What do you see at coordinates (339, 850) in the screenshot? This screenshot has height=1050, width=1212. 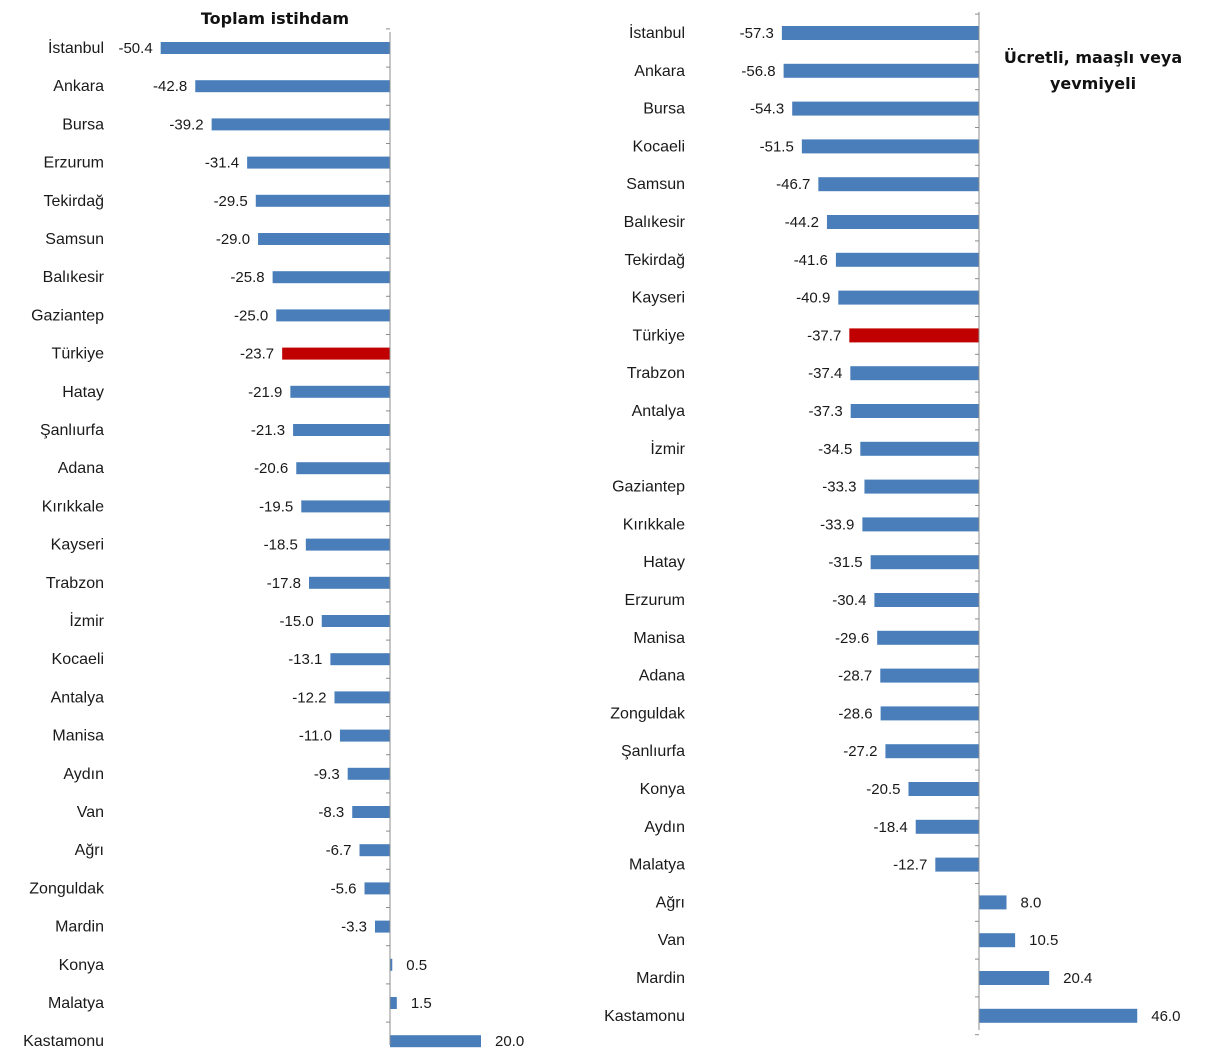 I see `value-label-left-agri: -6.7` at bounding box center [339, 850].